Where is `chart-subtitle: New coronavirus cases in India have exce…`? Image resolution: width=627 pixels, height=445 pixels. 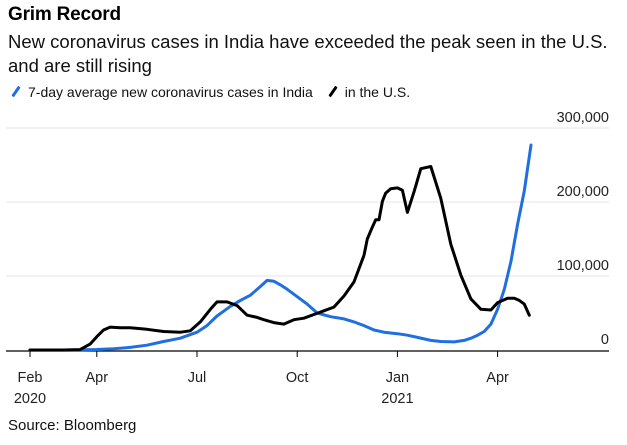 chart-subtitle: New coronavirus cases in India have exce… is located at coordinates (308, 53).